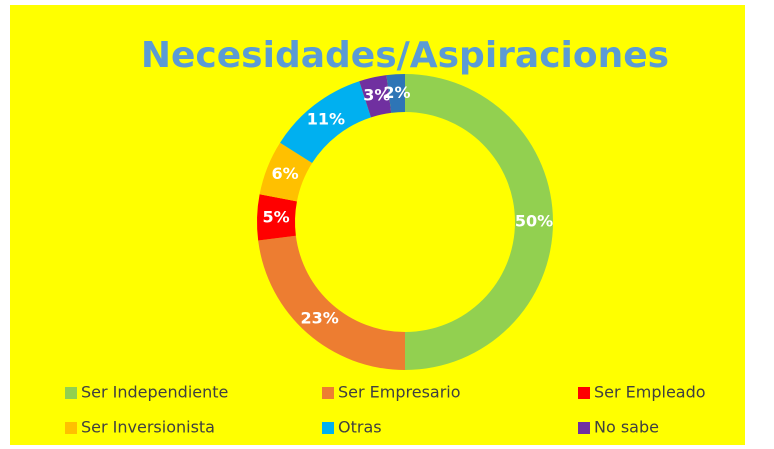  I want to click on legend-label: Ser Independiente, so click(154, 392).